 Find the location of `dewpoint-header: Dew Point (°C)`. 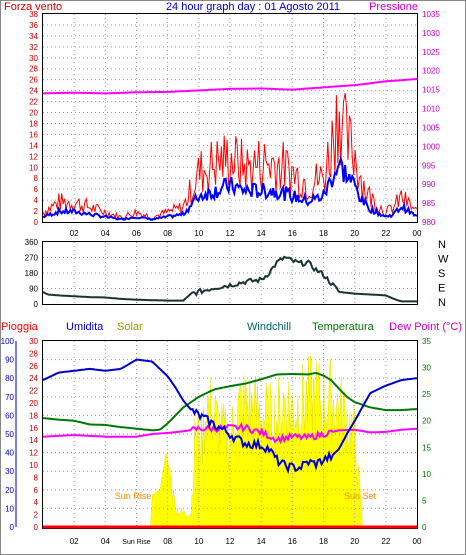

dewpoint-header: Dew Point (°C) is located at coordinates (425, 327).